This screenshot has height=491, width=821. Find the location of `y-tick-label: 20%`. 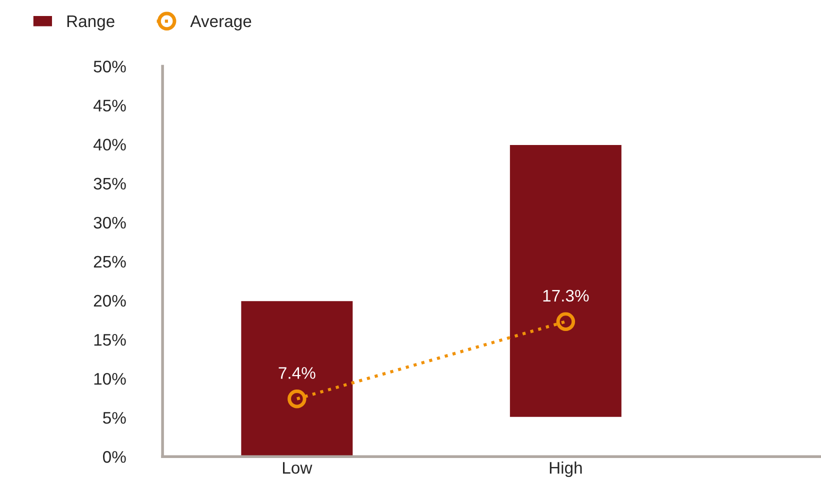

y-tick-label: 20% is located at coordinates (110, 300).